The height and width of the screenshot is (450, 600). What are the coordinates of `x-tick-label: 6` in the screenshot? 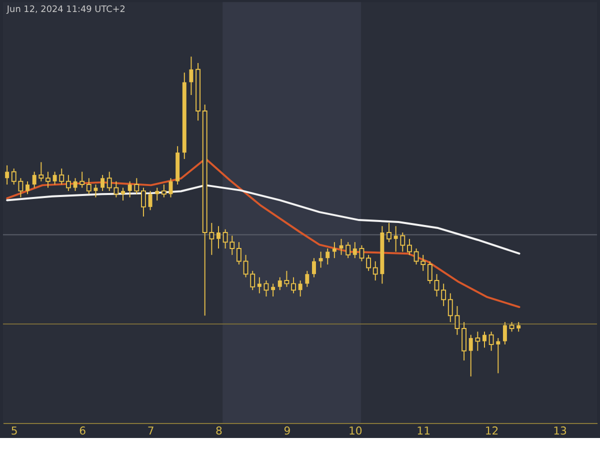 It's located at (82, 431).